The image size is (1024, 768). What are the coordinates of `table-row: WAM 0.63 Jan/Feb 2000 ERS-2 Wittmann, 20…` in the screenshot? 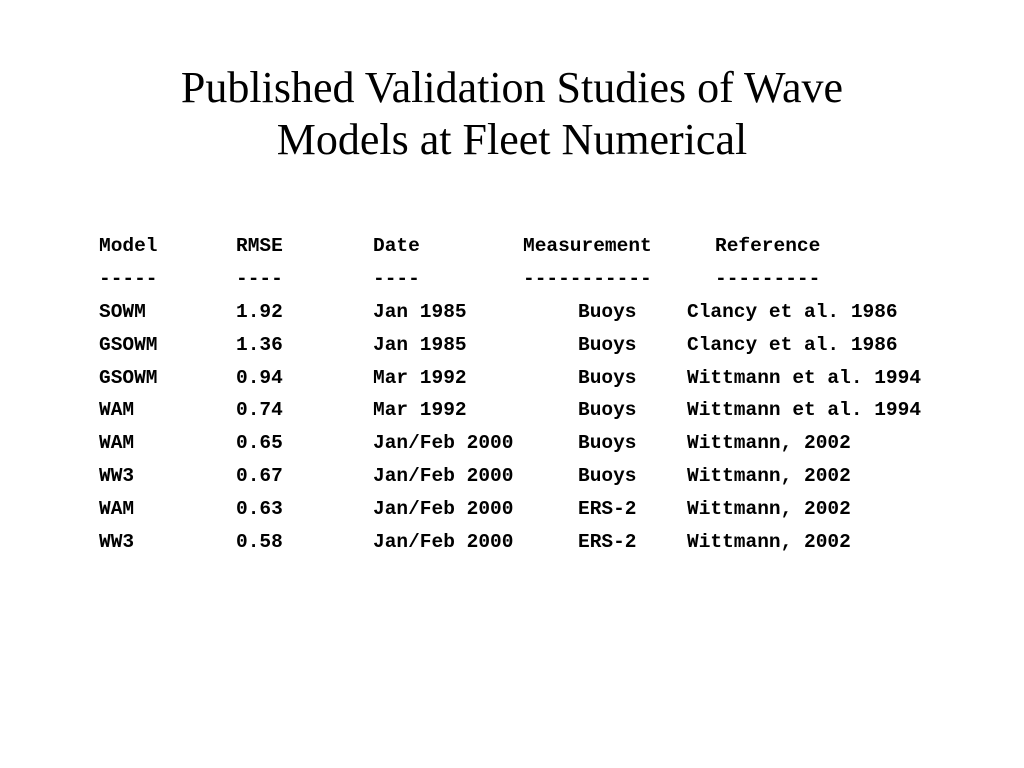 It's located at (475, 509).